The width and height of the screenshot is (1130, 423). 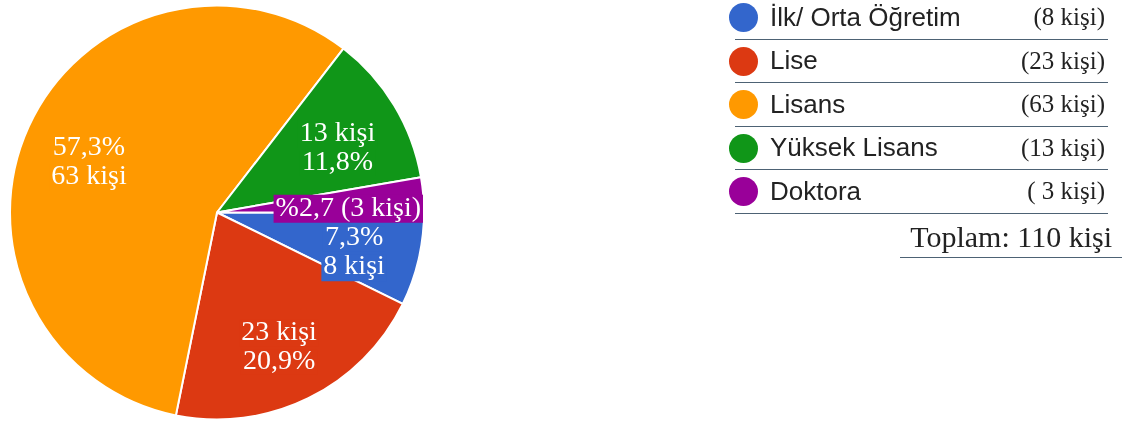 I want to click on text: (23 kişi), so click(x=1062, y=60).